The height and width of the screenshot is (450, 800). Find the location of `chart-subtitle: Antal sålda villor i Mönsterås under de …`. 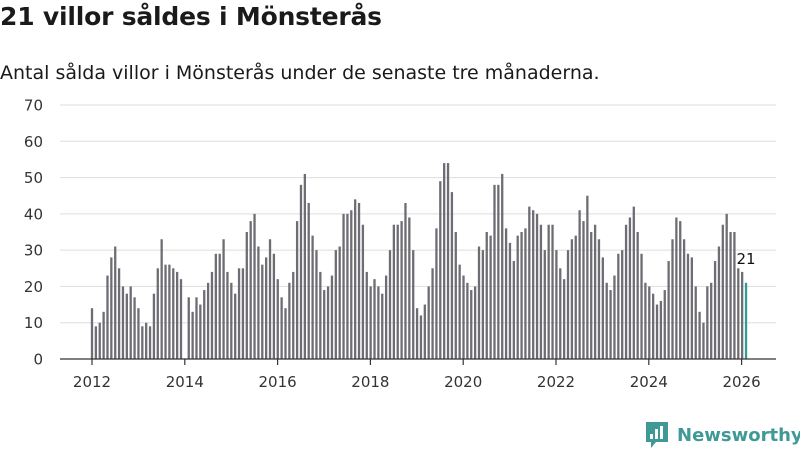

chart-subtitle: Antal sålda villor i Mönsterås under de … is located at coordinates (300, 73).